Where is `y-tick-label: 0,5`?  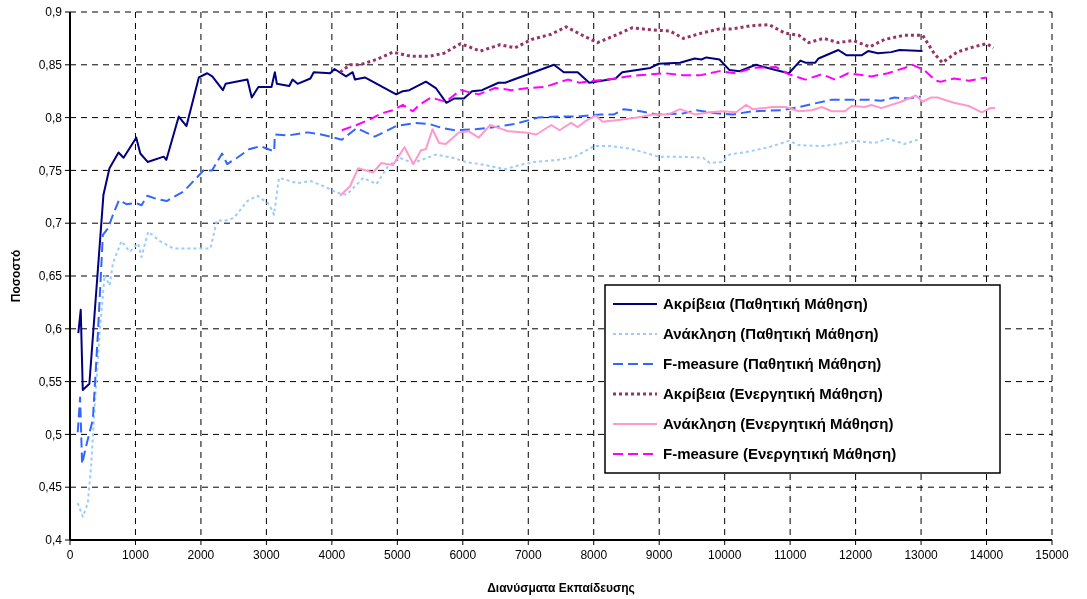 y-tick-label: 0,5 is located at coordinates (54, 434).